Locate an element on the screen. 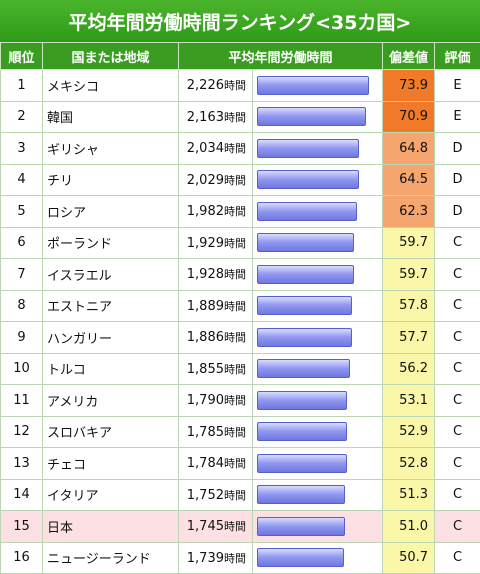  deviation-cell: 73.9 is located at coordinates (409, 86).